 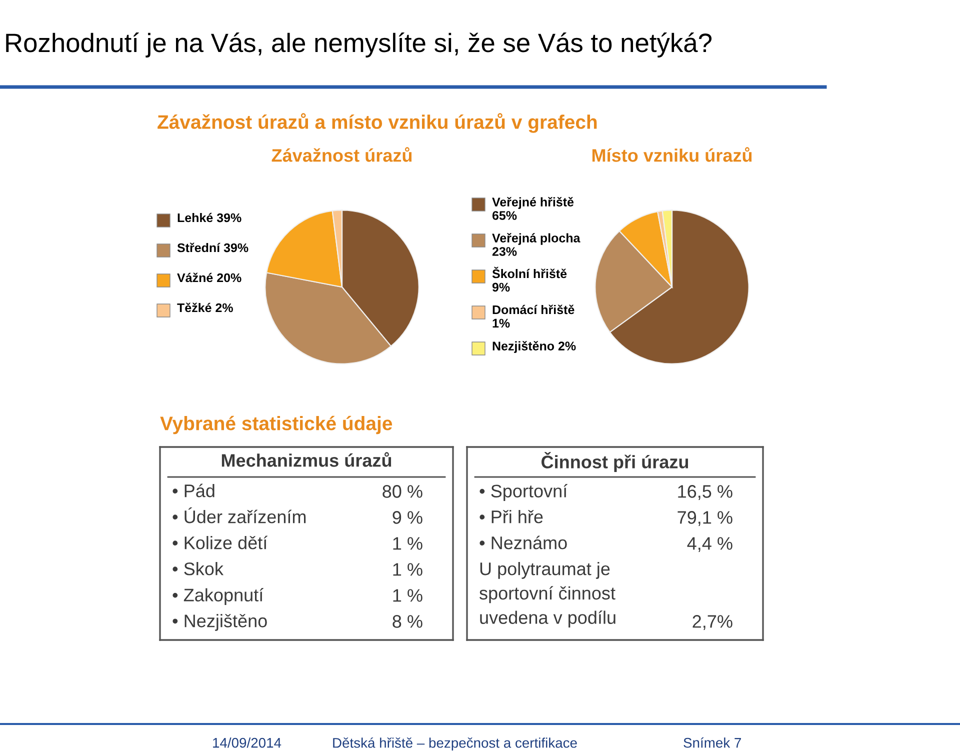 I want to click on text: Činnost při úrazu, so click(x=615, y=462).